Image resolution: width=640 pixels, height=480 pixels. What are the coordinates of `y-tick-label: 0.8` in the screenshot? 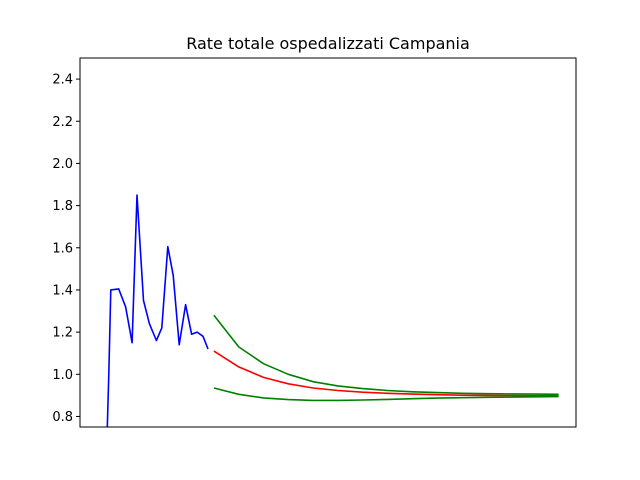 It's located at (62, 417).